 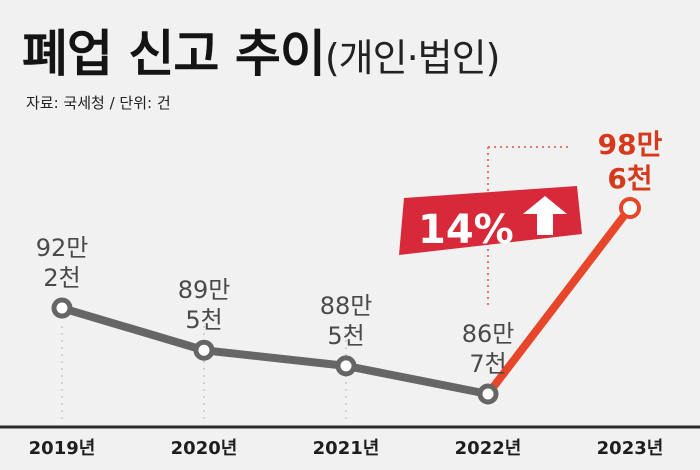 I want to click on badge-text: 14%, so click(x=466, y=230).